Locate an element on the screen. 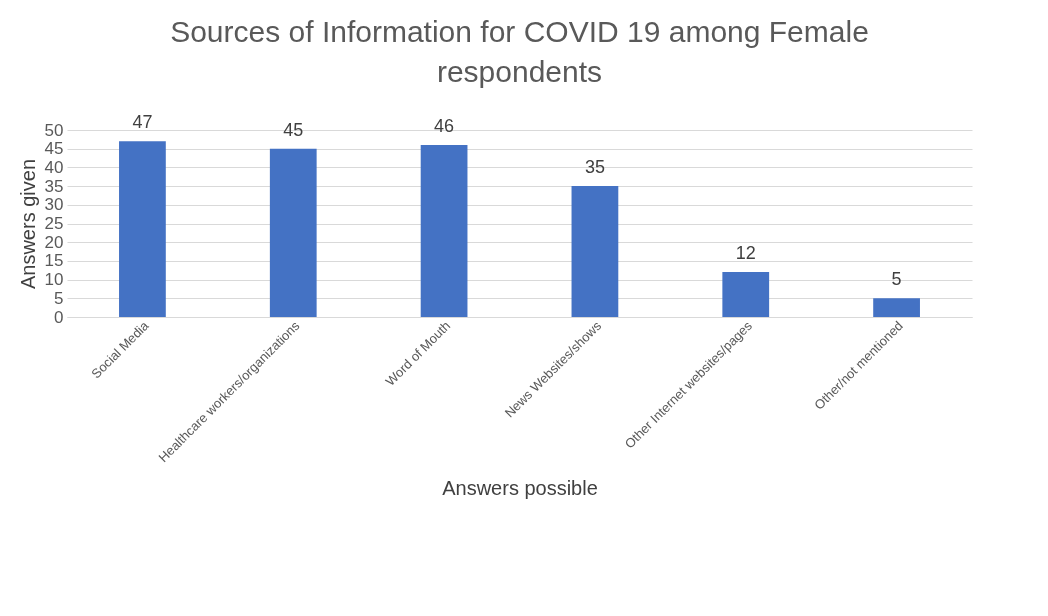 This screenshot has height=616, width=1048. y-tick-label: 15 is located at coordinates (54, 261).